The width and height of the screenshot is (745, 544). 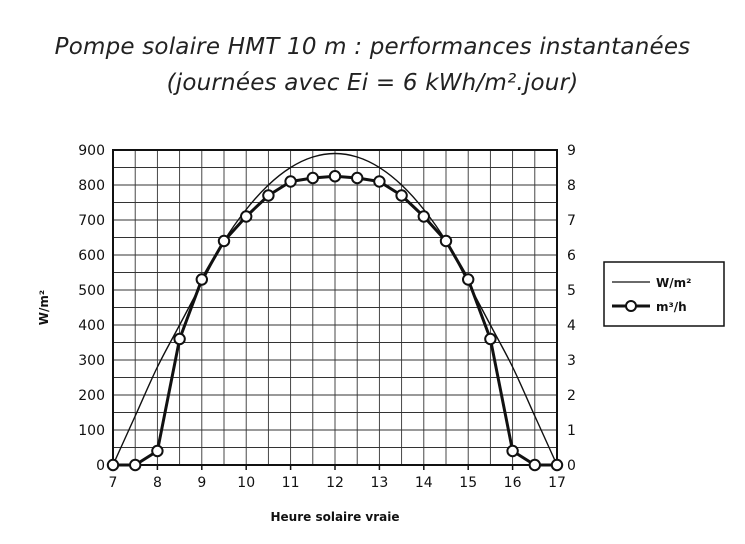 What do you see at coordinates (571, 431) in the screenshot?
I see `y-right-tick-label: 1` at bounding box center [571, 431].